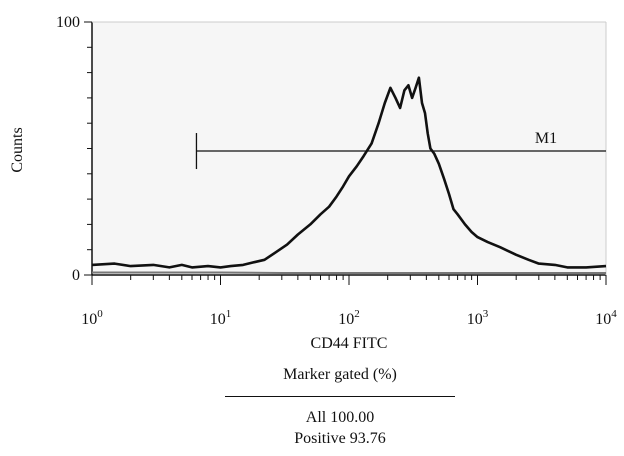  What do you see at coordinates (17, 149) in the screenshot?
I see `y-axis-label: Counts` at bounding box center [17, 149].